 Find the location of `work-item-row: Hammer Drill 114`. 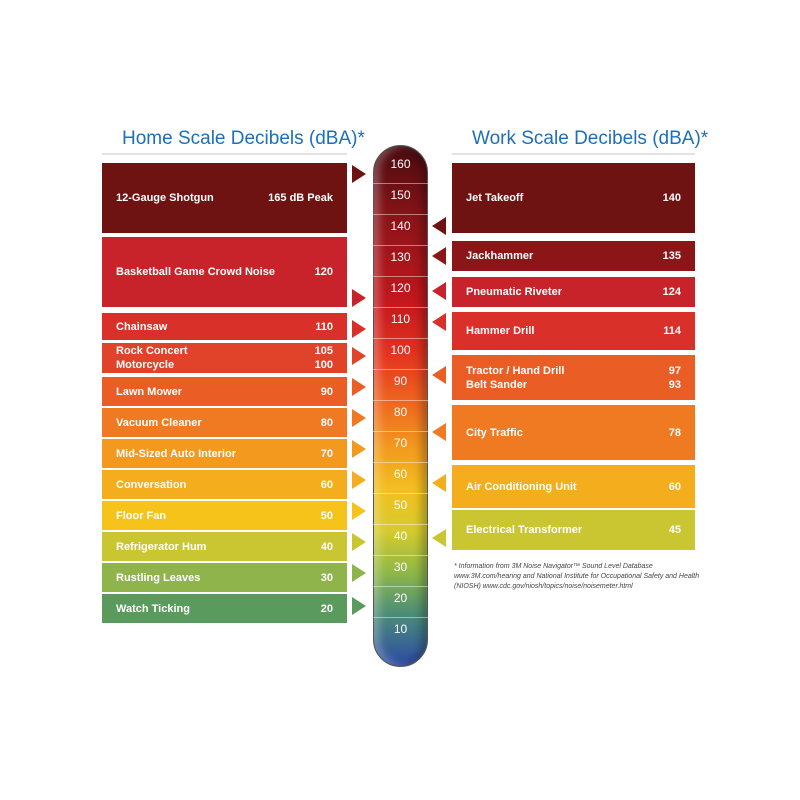

work-item-row: Hammer Drill 114 is located at coordinates (573, 331).